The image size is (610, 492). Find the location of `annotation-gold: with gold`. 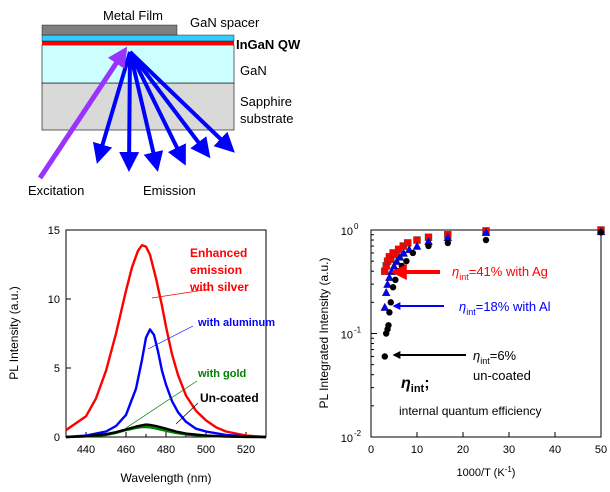

annotation-gold: with gold is located at coordinates (221, 374).